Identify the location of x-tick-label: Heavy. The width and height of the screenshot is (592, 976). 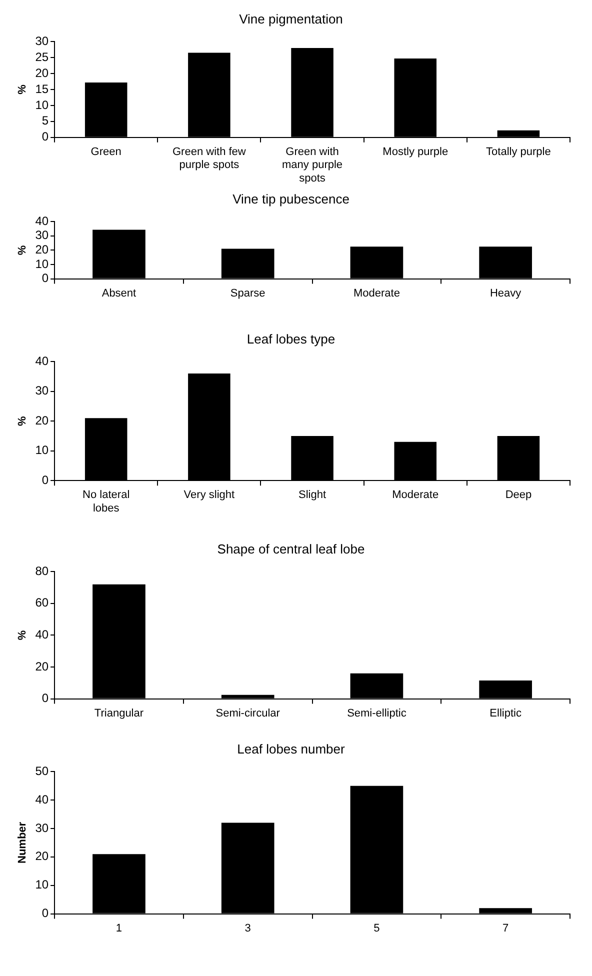
(506, 293).